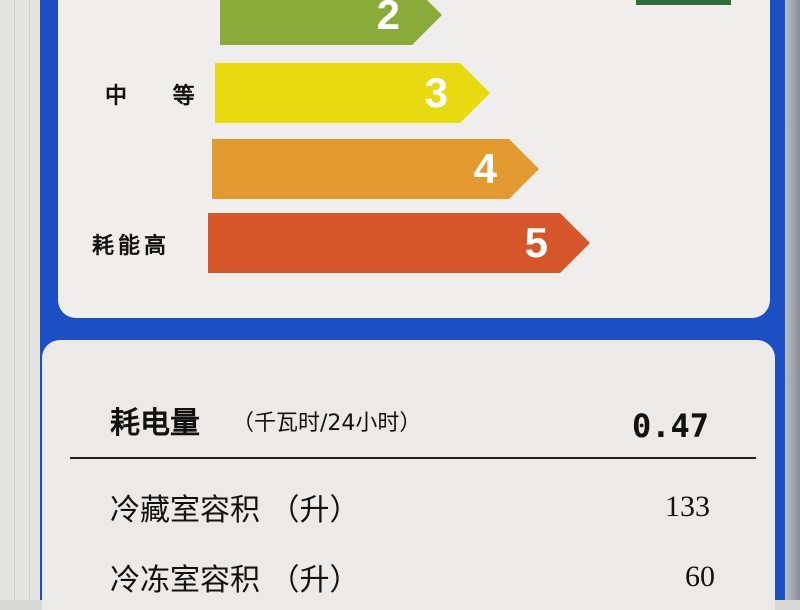 This screenshot has width=800, height=610. Describe the element at coordinates (485, 168) in the screenshot. I see `grade-4-number: 4` at that location.